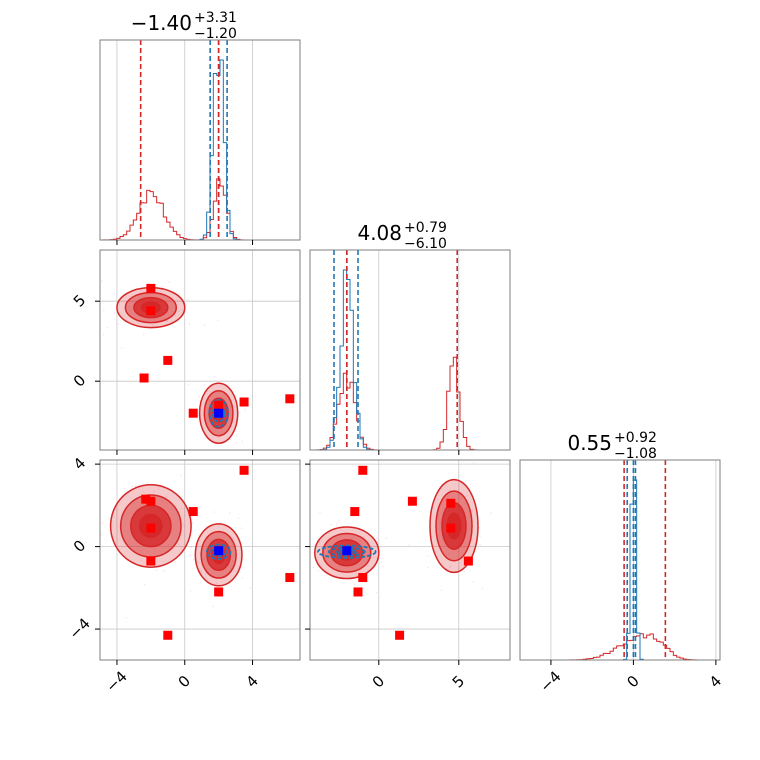 This screenshot has height=760, width=760. What do you see at coordinates (116, 681) in the screenshot?
I see `panel-02-tick-label-x: −4` at bounding box center [116, 681].